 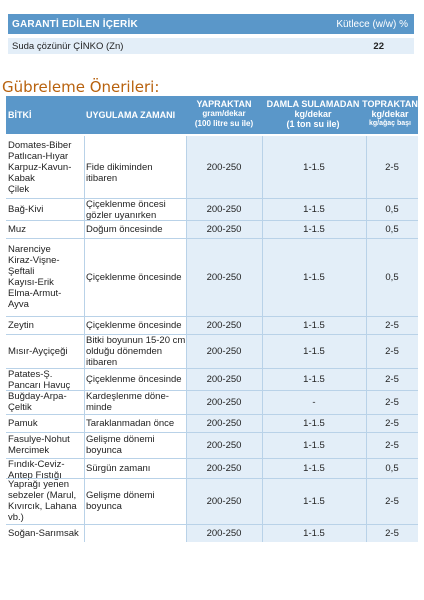 I want to click on cell-zaman-line: Çiçeklenme öncesinde, so click(x=134, y=379).